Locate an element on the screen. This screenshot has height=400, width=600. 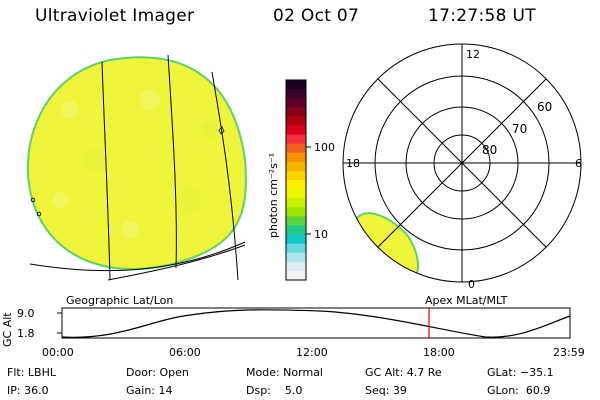
colorbar-unit-label: photon cm⁻²s⁻¹ is located at coordinates (273, 195).